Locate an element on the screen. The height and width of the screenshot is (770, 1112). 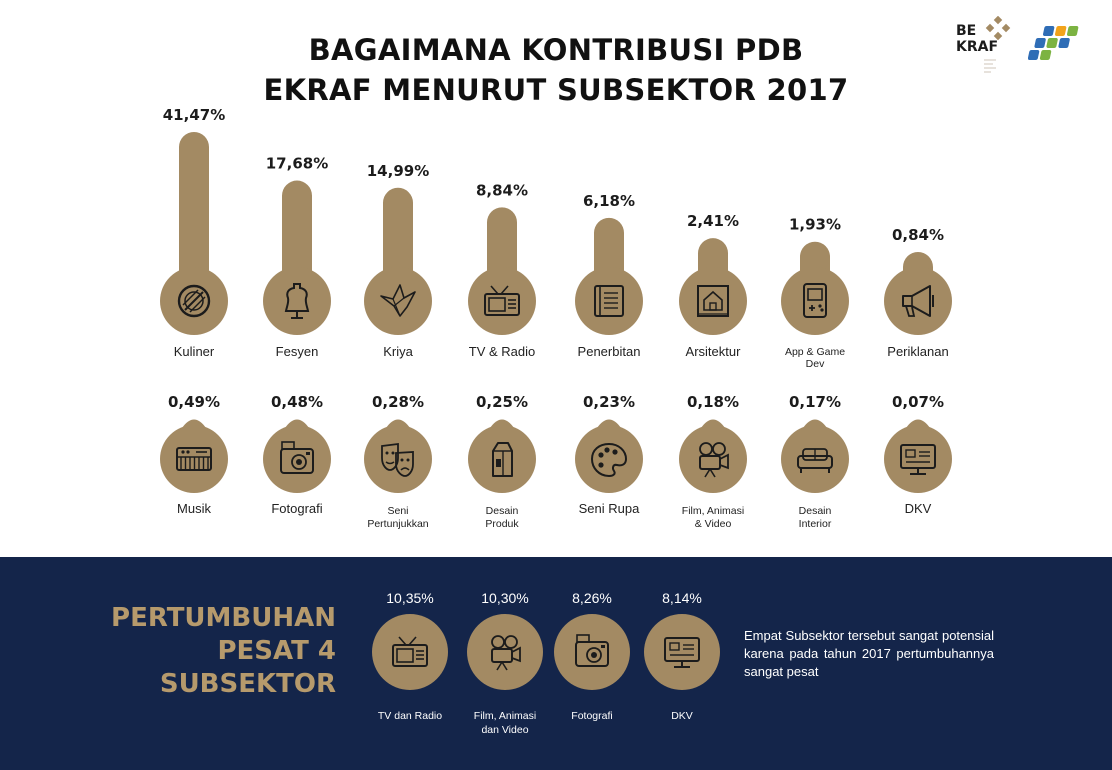
data-label: 0,49% is located at coordinates (194, 402).